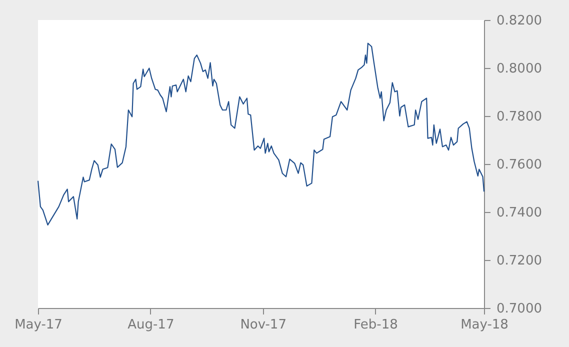 The width and height of the screenshot is (569, 347). What do you see at coordinates (519, 21) in the screenshot?
I see `y-tick-label: 0.8200` at bounding box center [519, 21].